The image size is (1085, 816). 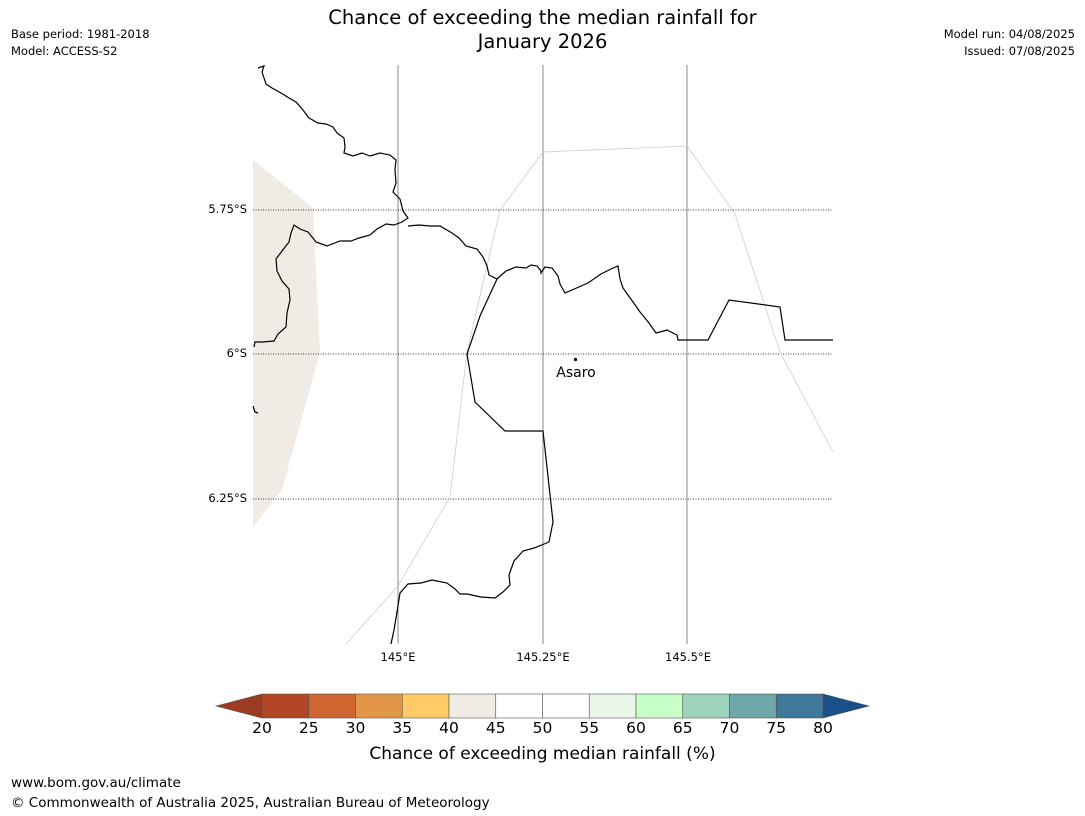 I want to click on colorbar-tick-label: 30, so click(x=355, y=728).